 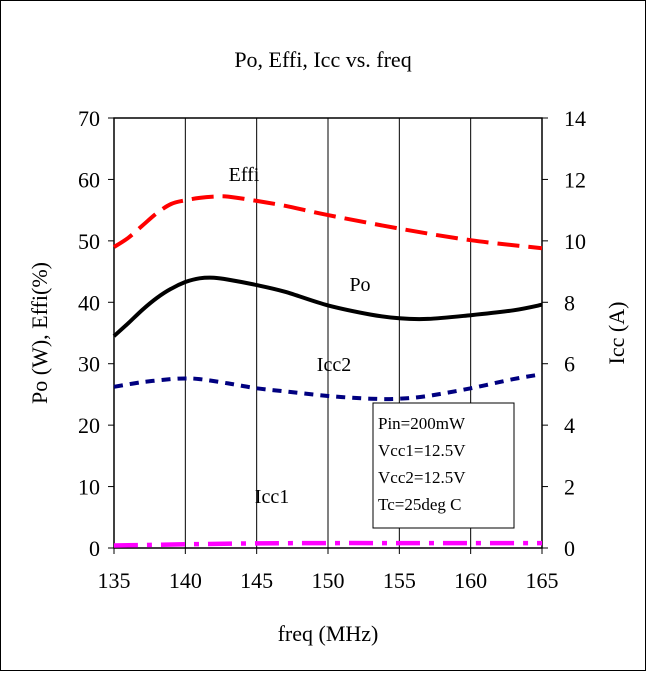 I want to click on y-left-tick-label: 10, so click(x=89, y=487).